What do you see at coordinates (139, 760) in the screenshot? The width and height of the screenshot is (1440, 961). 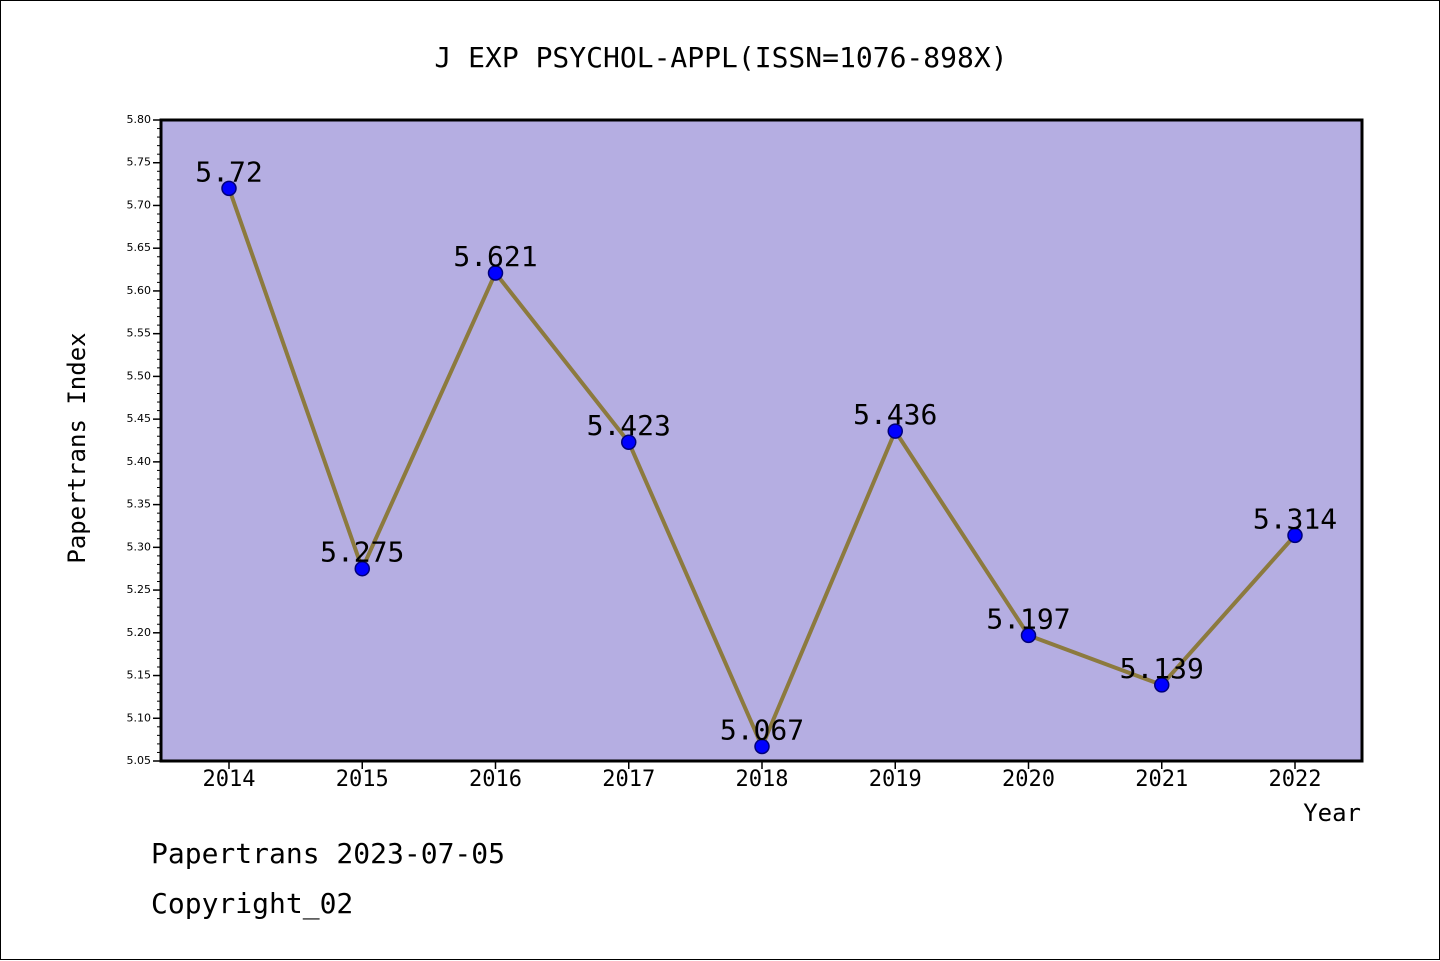 I see `y-tick-label: 5.05` at bounding box center [139, 760].